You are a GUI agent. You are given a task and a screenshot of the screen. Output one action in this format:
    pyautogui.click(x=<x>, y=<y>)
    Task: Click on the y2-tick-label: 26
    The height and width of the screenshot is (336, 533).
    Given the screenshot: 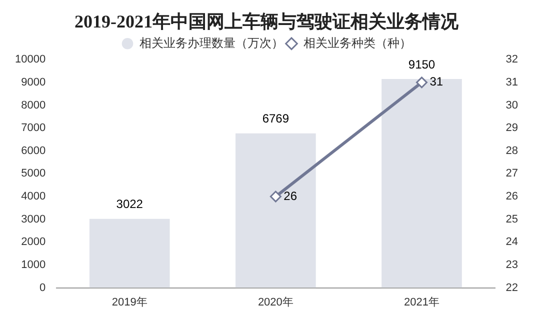 What is the action you would take?
    pyautogui.click(x=512, y=196)
    